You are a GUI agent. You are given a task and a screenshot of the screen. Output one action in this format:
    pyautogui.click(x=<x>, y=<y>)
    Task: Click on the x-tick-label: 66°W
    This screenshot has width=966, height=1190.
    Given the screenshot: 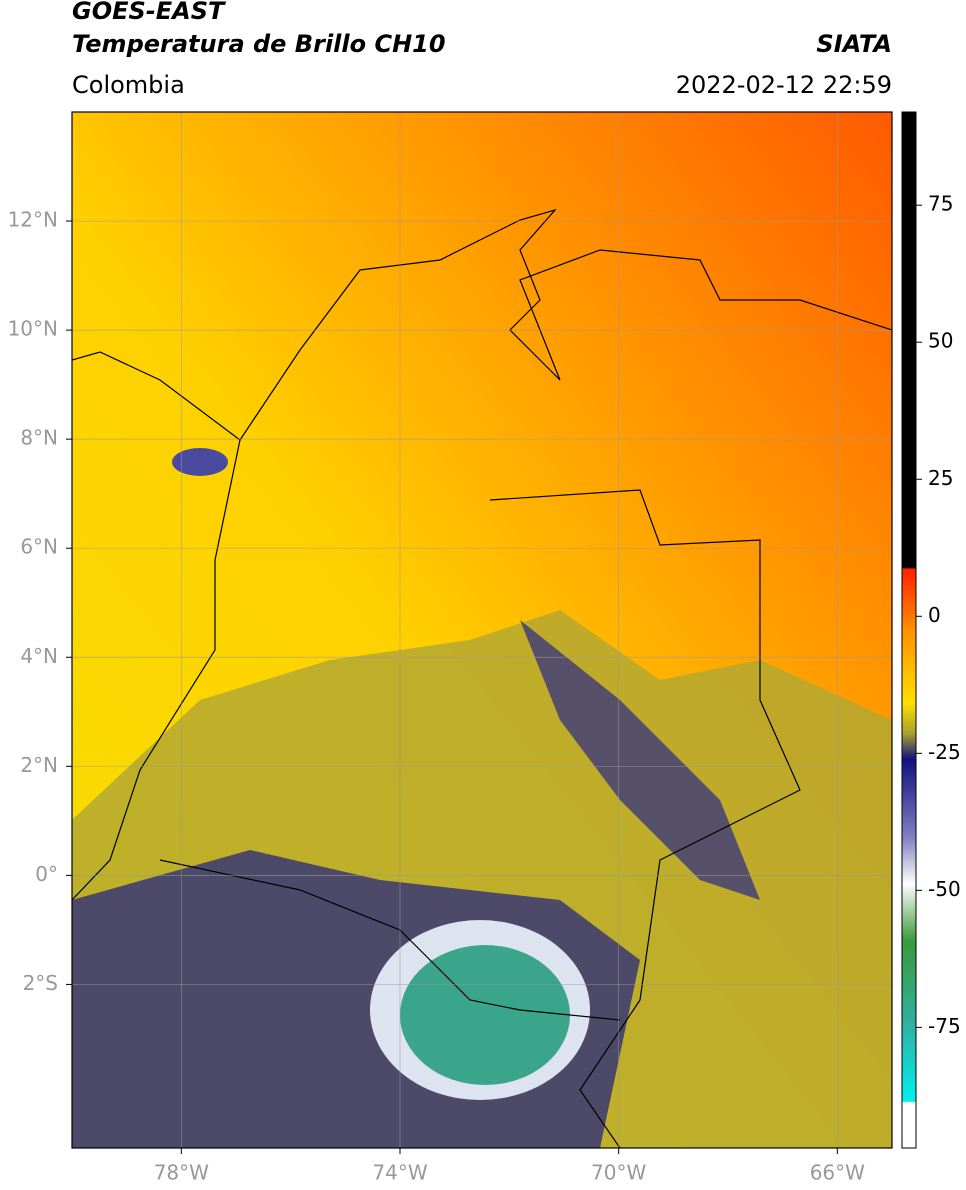 What is the action you would take?
    pyautogui.click(x=837, y=1173)
    